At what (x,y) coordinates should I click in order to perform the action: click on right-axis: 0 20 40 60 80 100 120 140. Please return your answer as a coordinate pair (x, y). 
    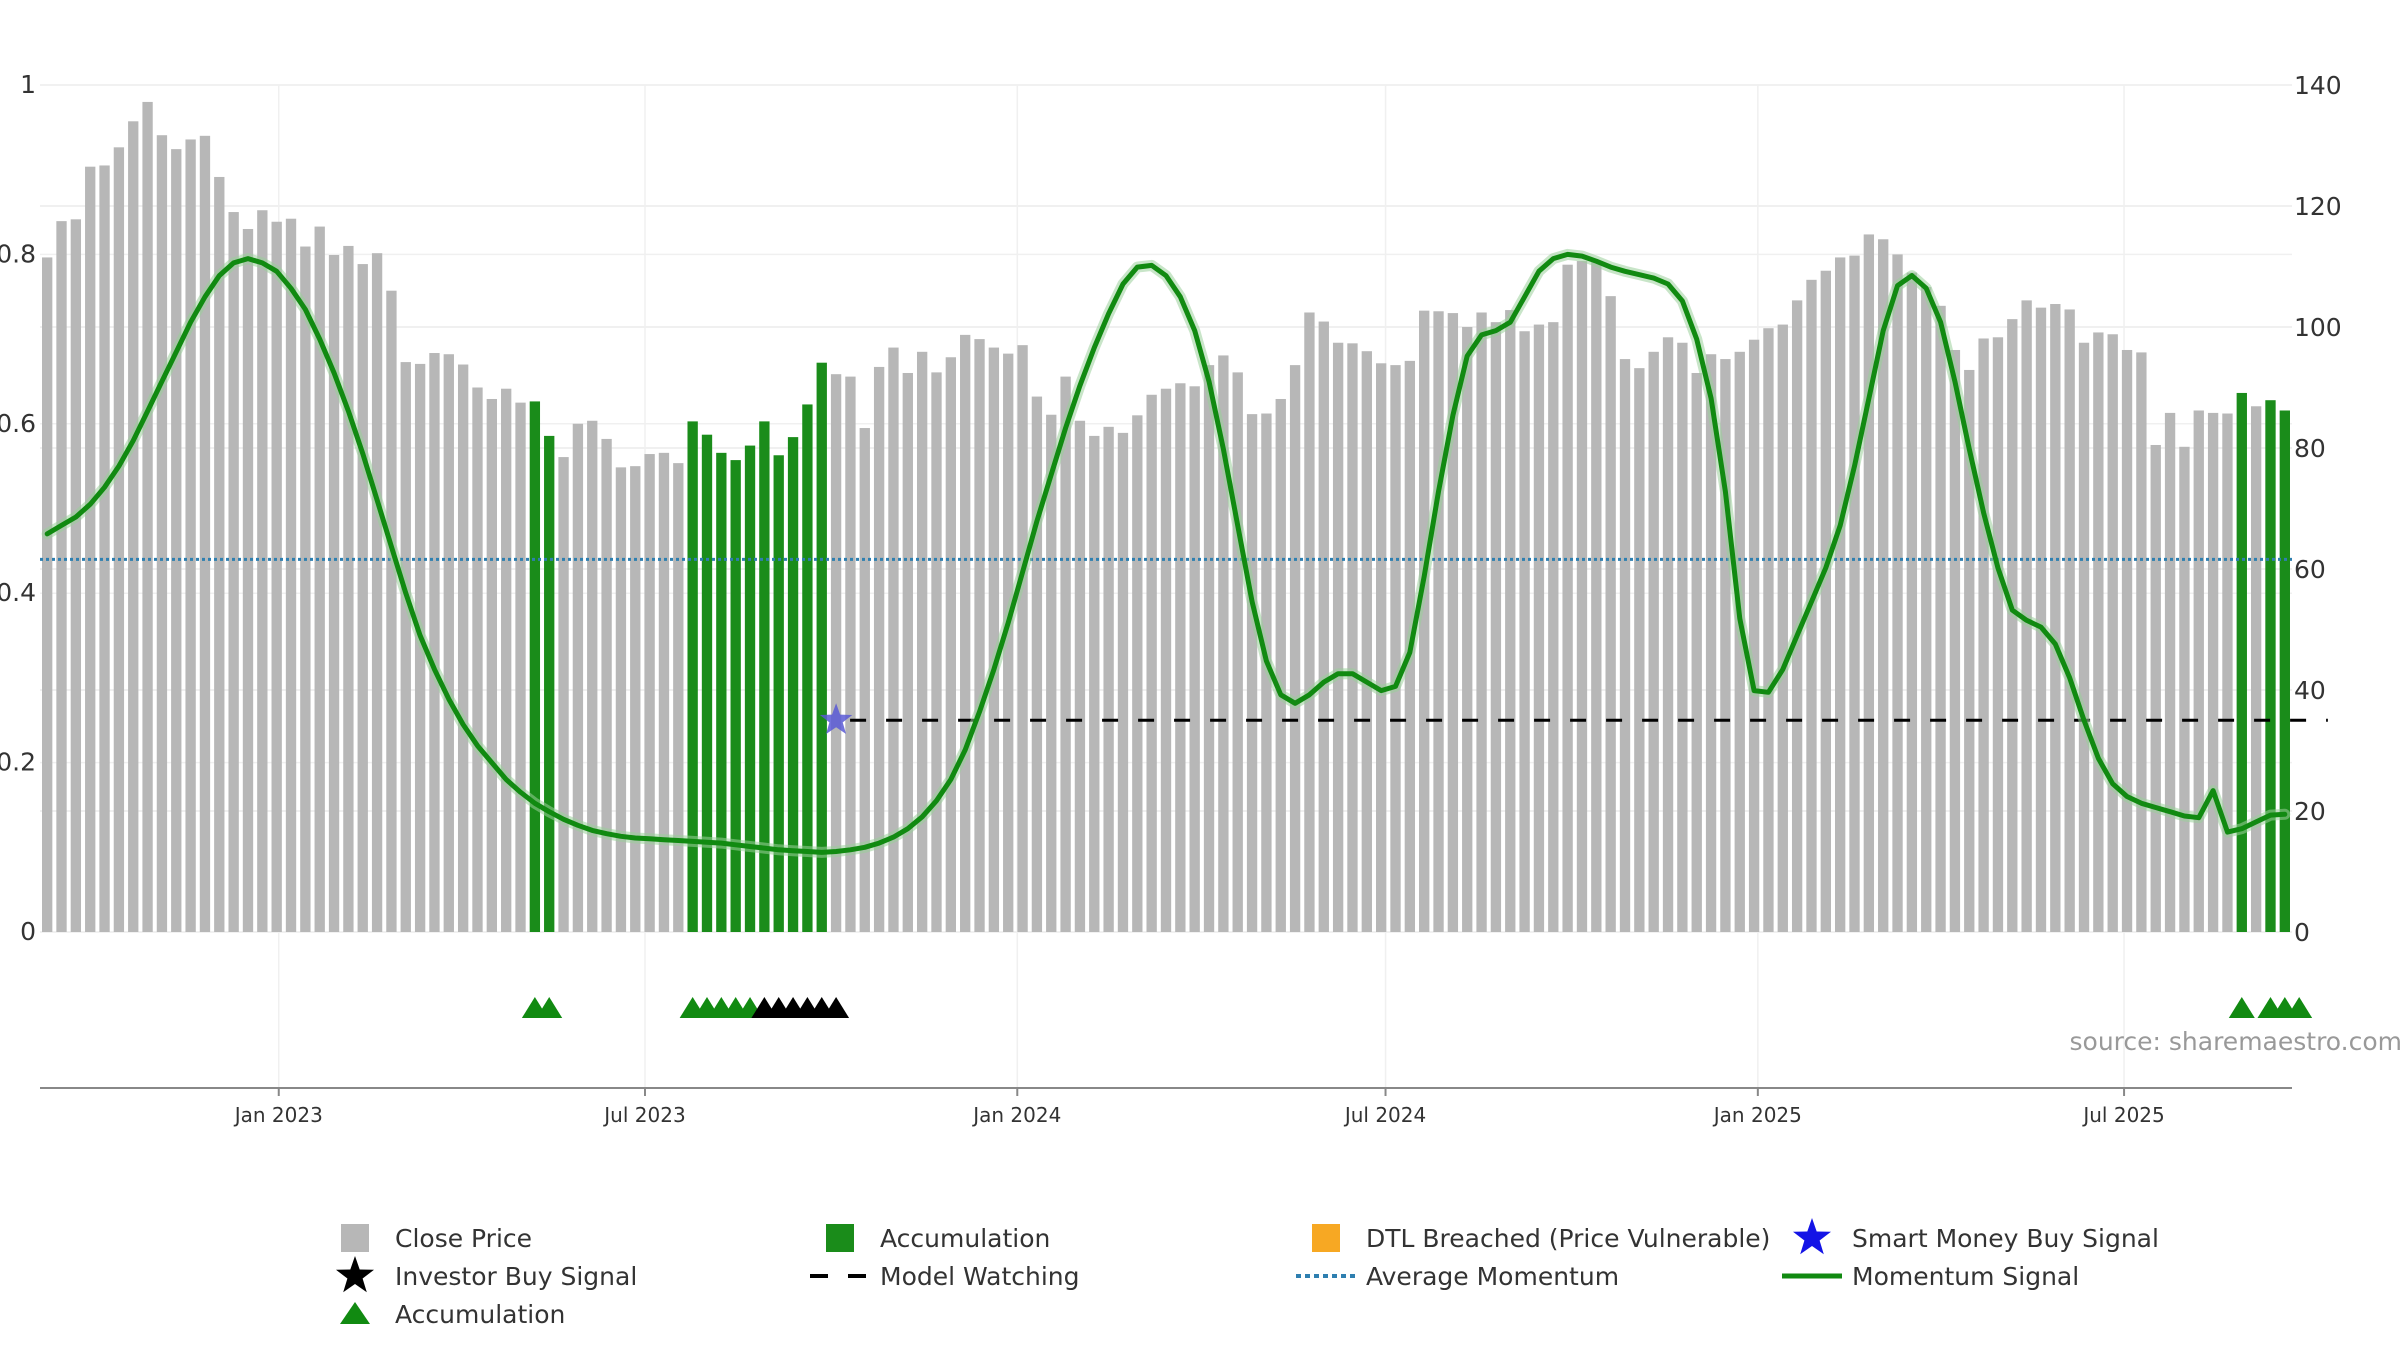
    Looking at the image, I should click on (2318, 509).